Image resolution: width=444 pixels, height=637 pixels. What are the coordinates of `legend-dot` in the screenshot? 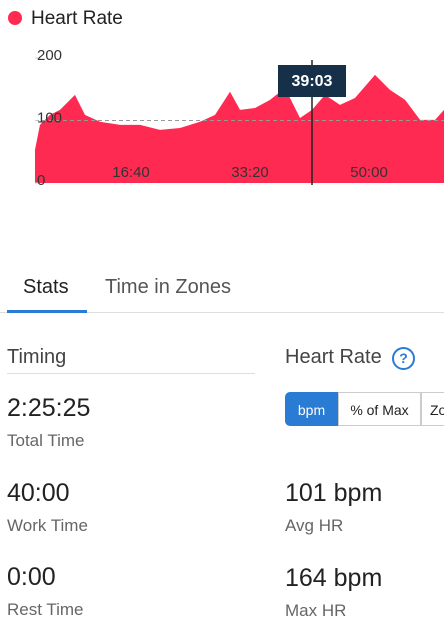 It's located at (15, 18).